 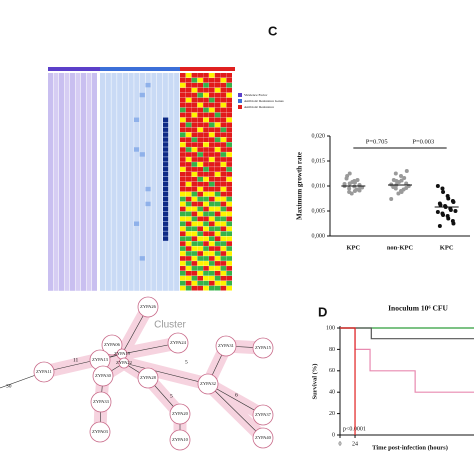 I want to click on y-tick-label: 0,015, so click(x=319, y=161).